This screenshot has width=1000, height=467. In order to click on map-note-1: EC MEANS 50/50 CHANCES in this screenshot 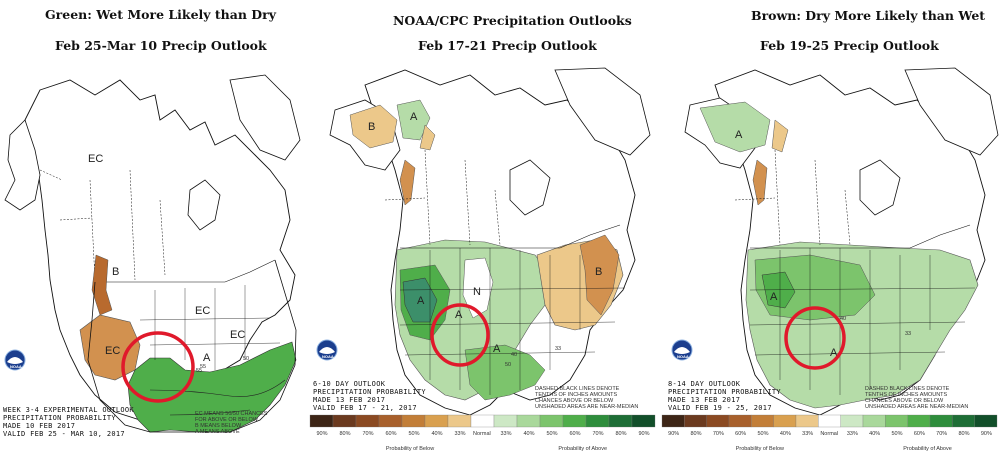, I will do `click(231, 414)`.